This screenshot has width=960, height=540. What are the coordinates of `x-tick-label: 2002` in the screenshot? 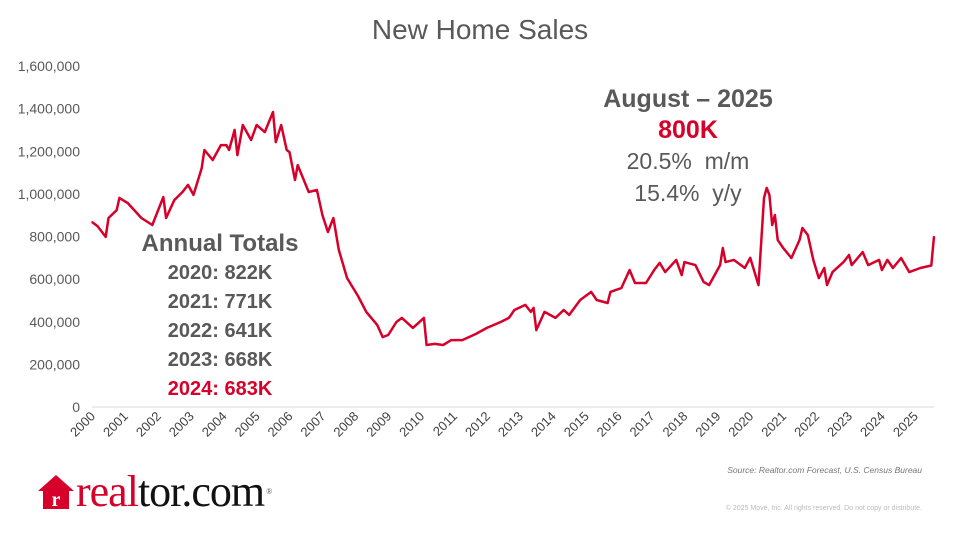 It's located at (148, 424).